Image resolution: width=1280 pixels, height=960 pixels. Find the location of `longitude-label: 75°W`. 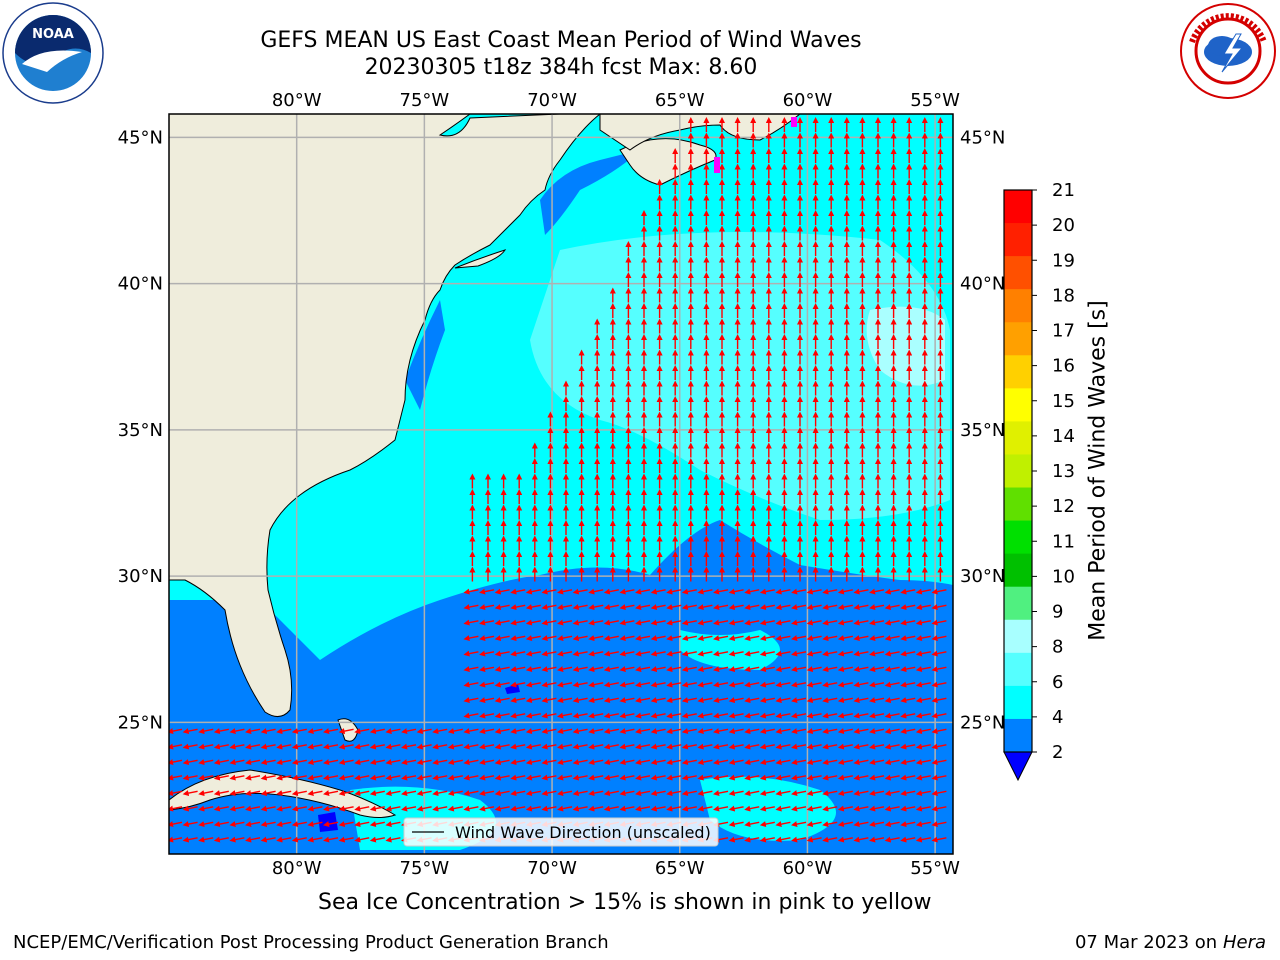

longitude-label: 75°W is located at coordinates (425, 868).